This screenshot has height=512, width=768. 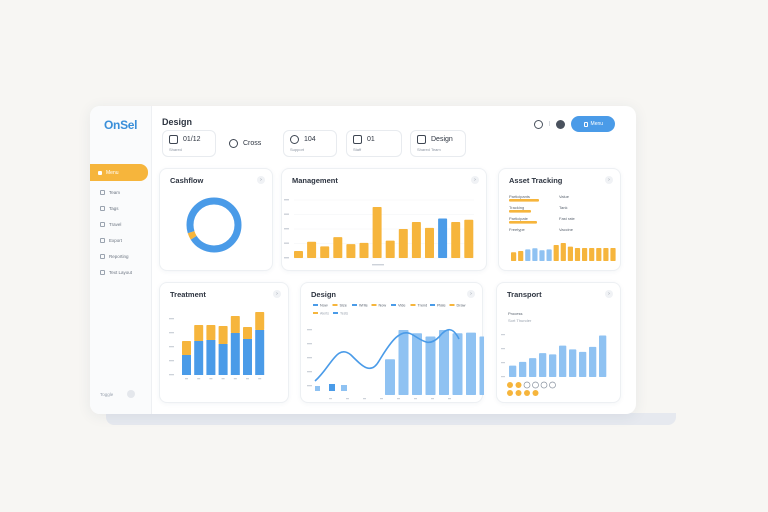 I want to click on primary-menu-button: Menu, so click(x=593, y=124).